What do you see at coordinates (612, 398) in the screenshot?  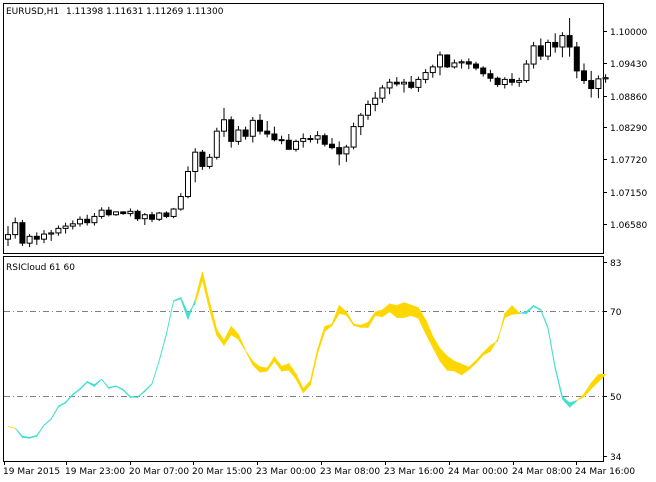 I see `indicator-tick: 50` at bounding box center [612, 398].